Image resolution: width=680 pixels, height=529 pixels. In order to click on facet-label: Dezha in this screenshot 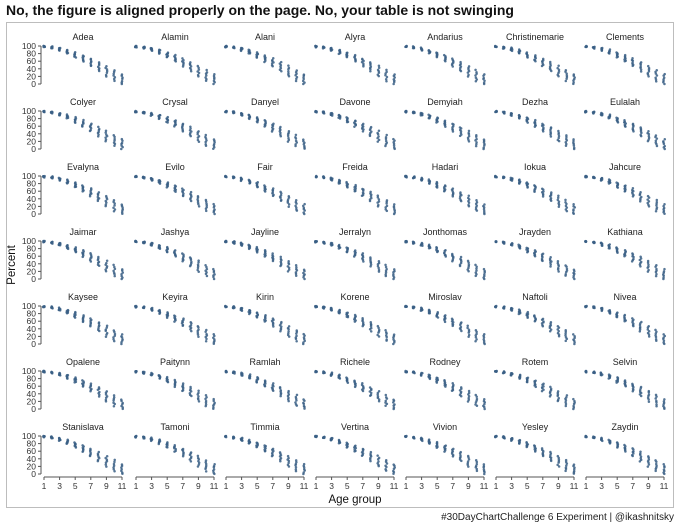, I will do `click(535, 102)`.